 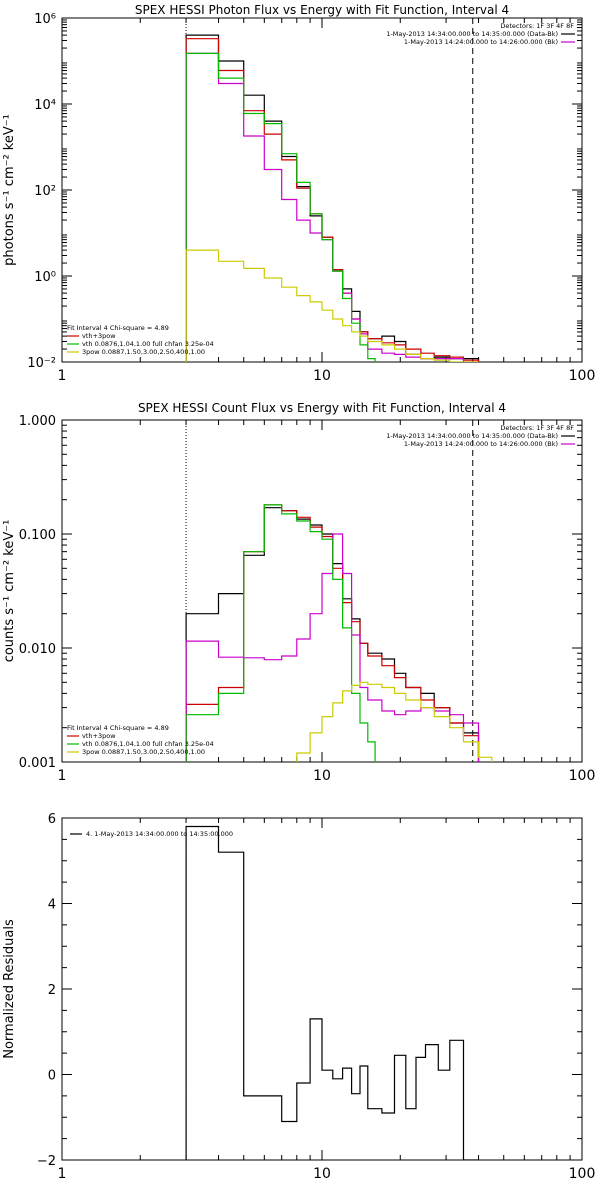 What do you see at coordinates (52, 990) in the screenshot?
I see `y-tick-label: 2` at bounding box center [52, 990].